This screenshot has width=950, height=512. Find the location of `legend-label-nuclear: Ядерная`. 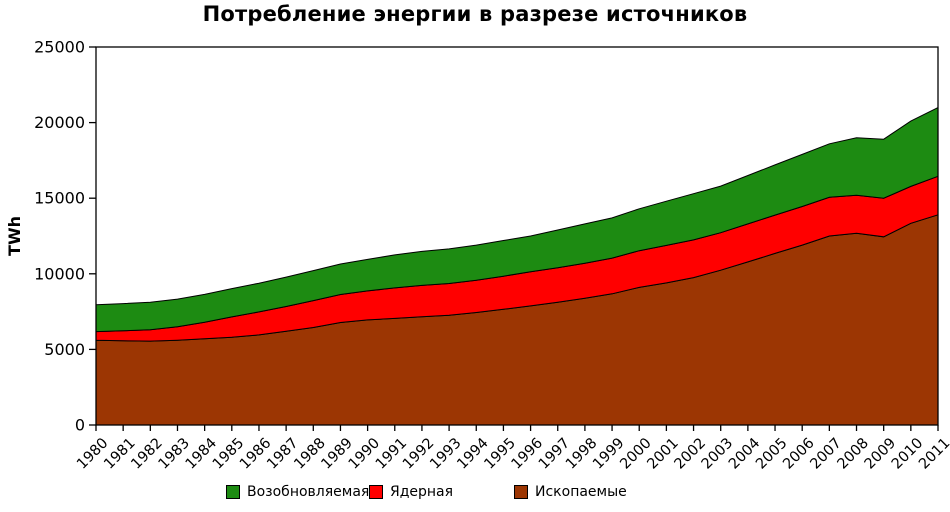

legend-label-nuclear: Ядерная is located at coordinates (422, 492).